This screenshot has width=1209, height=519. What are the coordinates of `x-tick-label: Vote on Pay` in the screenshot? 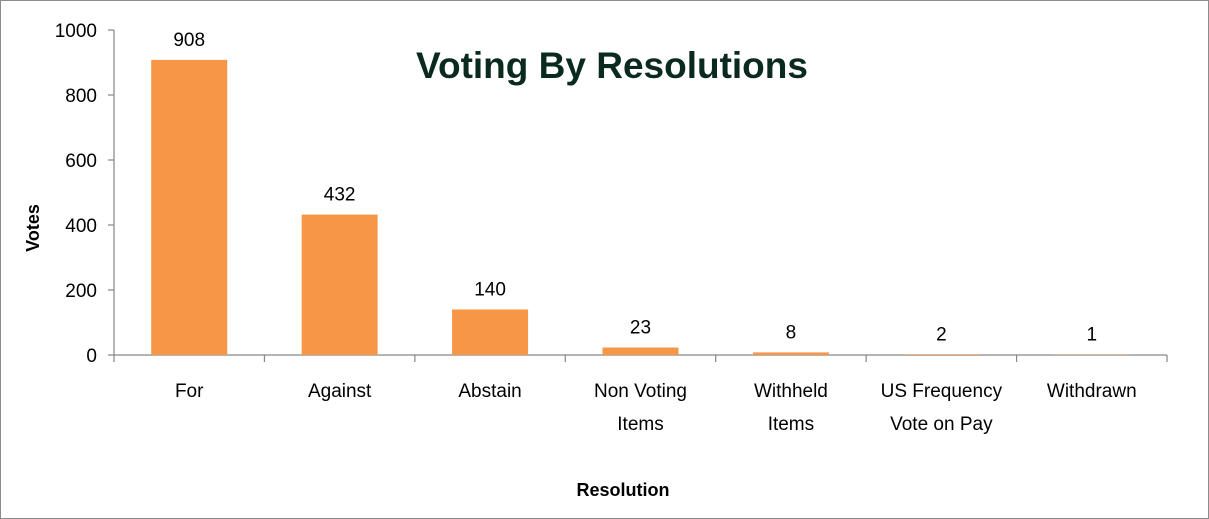 It's located at (941, 424).